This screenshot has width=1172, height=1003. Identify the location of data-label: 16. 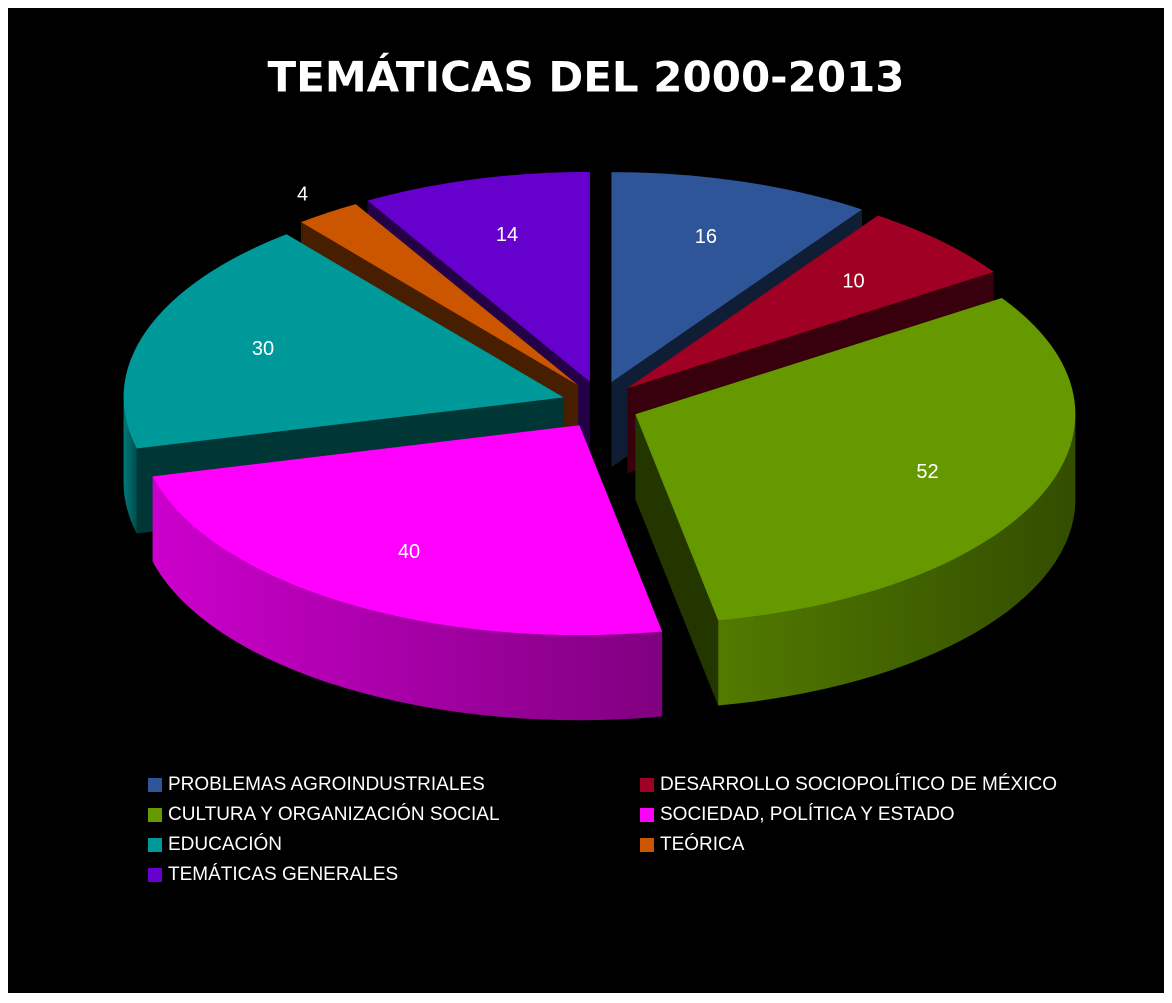
(706, 237).